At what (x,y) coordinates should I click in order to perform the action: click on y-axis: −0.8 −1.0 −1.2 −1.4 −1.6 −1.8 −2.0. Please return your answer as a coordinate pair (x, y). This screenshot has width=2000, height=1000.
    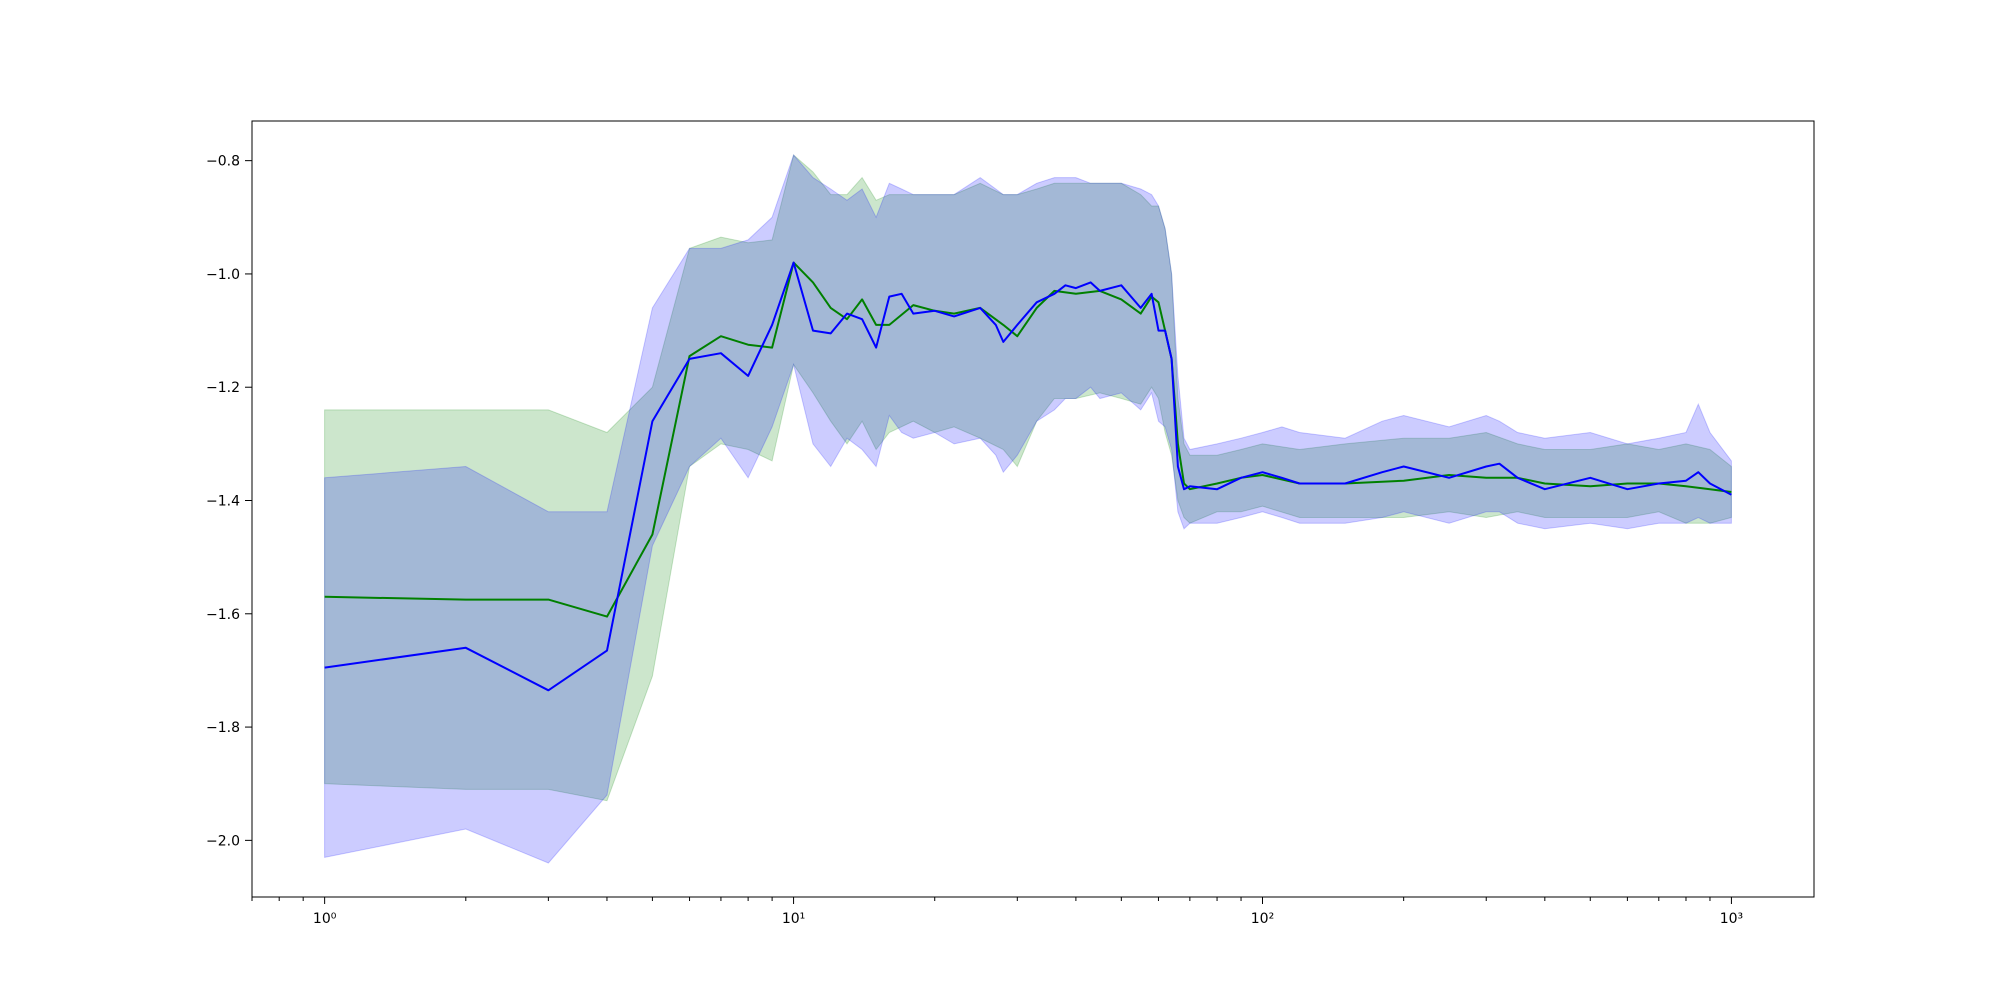
    Looking at the image, I should click on (229, 501).